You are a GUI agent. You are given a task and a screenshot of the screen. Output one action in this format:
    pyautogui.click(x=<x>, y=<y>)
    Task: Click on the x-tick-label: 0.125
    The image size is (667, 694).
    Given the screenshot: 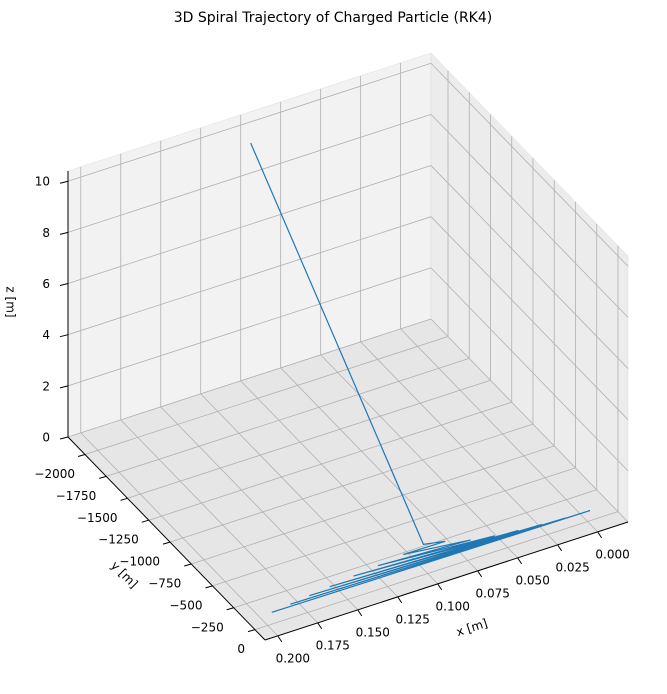 What is the action you would take?
    pyautogui.click(x=413, y=619)
    